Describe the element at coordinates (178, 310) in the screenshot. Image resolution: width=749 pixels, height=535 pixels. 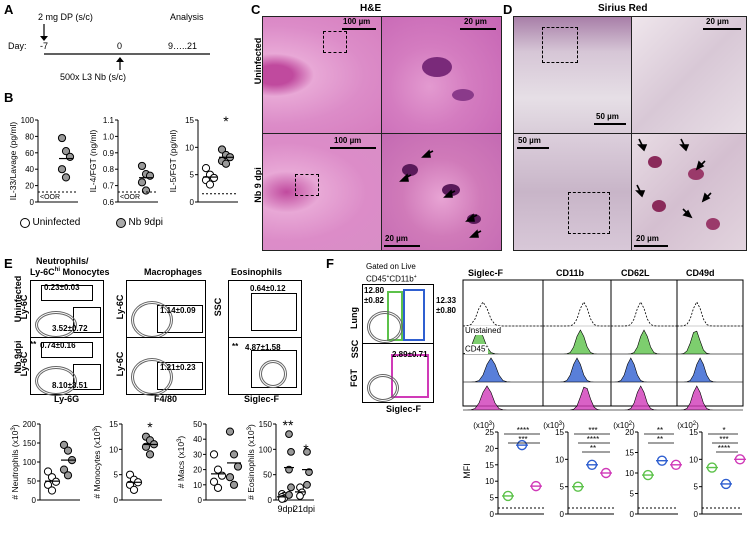
I see `gate-value: 1.14±0.09` at that location.